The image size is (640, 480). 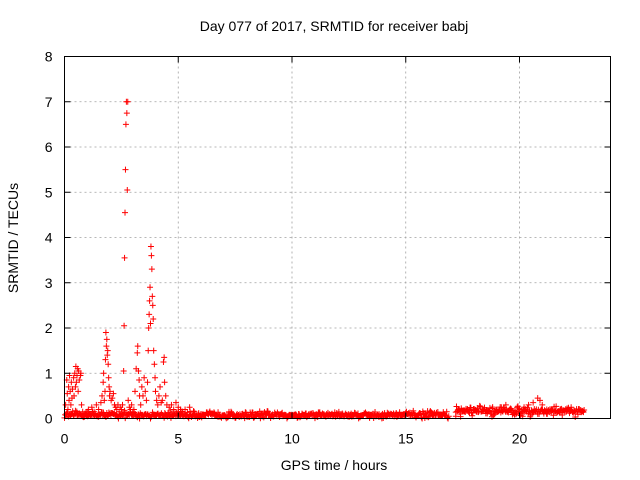 What do you see at coordinates (334, 465) in the screenshot?
I see `x-axis-label: GPS time / hours` at bounding box center [334, 465].